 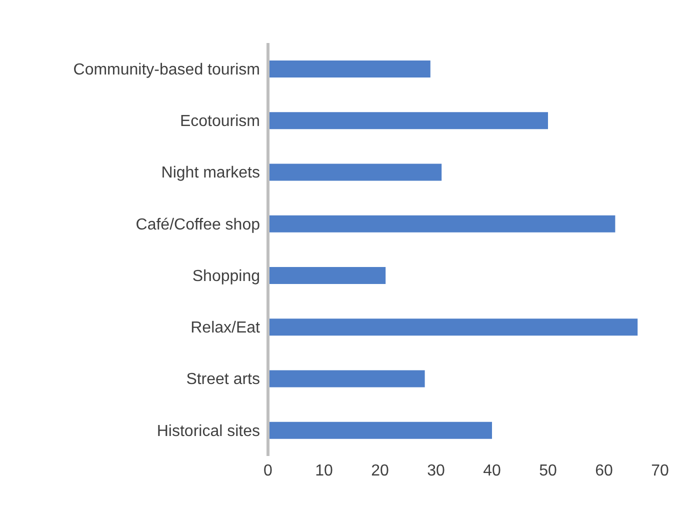 What do you see at coordinates (210, 173) in the screenshot?
I see `y-tick-label: Night markets` at bounding box center [210, 173].